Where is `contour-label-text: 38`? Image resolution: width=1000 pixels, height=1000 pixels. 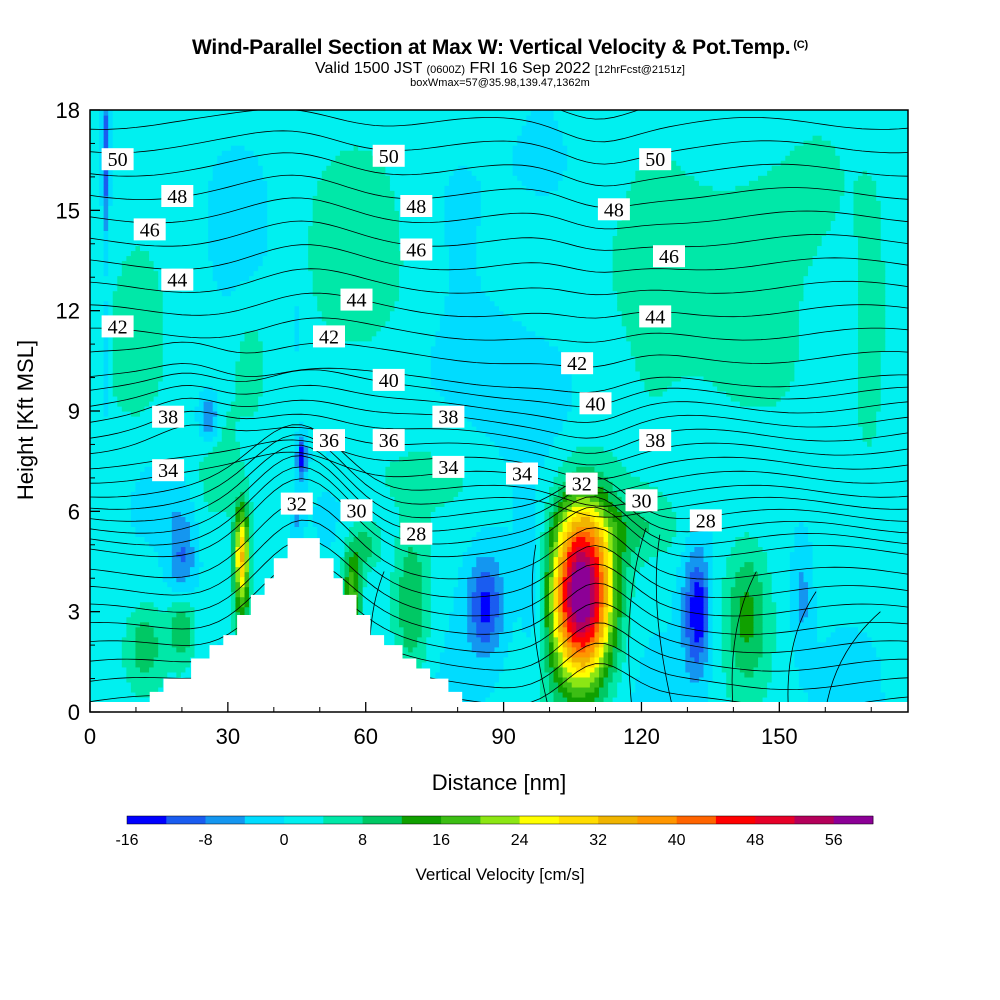 contour-label-text: 38 is located at coordinates (448, 418).